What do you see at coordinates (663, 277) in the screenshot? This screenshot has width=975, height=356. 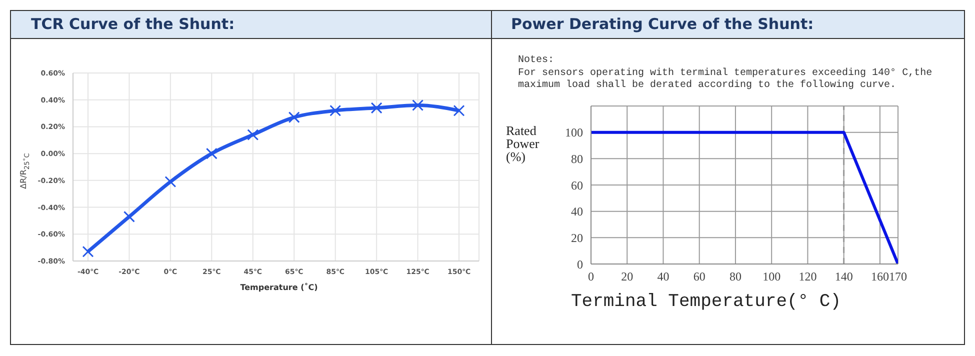 I see `x-tick-label: 40` at bounding box center [663, 277].